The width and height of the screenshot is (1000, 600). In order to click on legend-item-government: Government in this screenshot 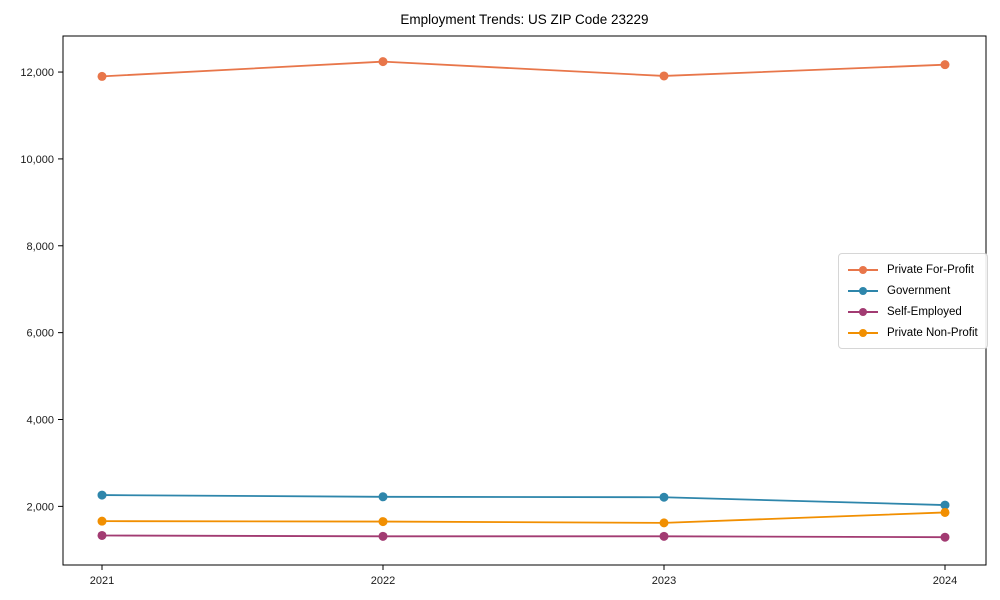, I will do `click(913, 290)`.